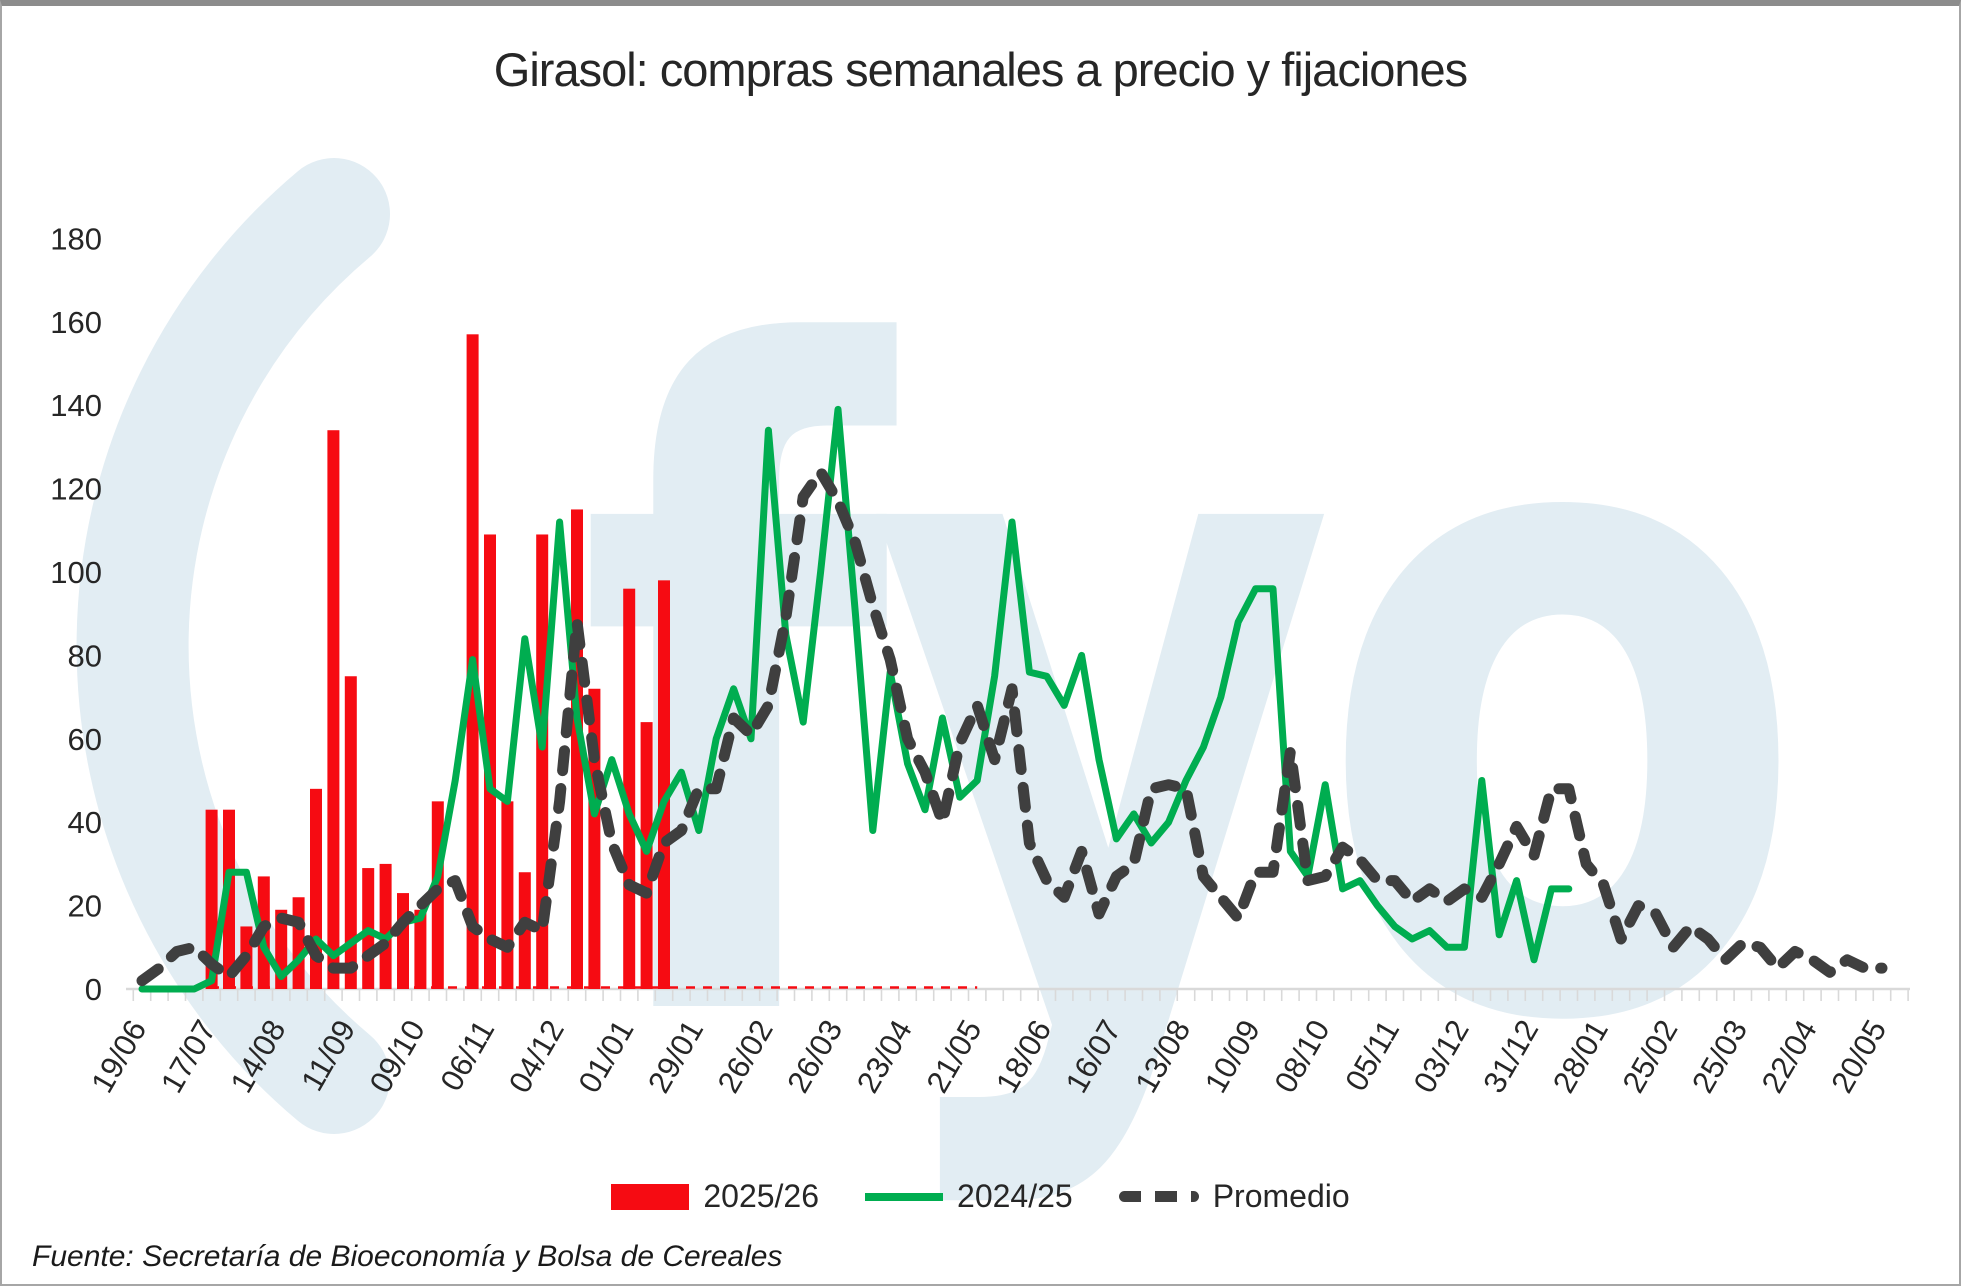 Image resolution: width=1961 pixels, height=1286 pixels. I want to click on y-tick-label: 60, so click(85, 739).